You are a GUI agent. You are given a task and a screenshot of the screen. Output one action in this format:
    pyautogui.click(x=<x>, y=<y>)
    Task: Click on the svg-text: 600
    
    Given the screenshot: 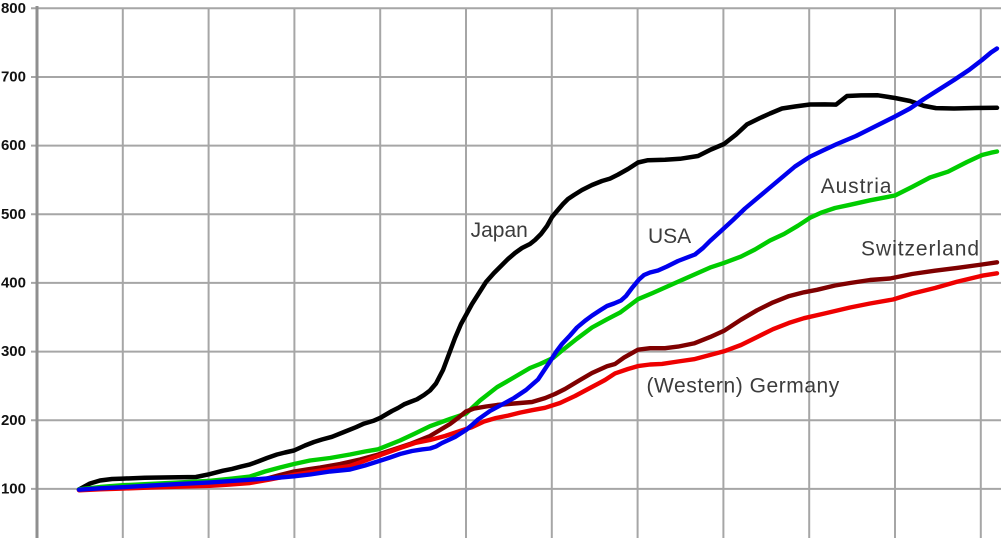 What is the action you would take?
    pyautogui.click(x=13, y=145)
    